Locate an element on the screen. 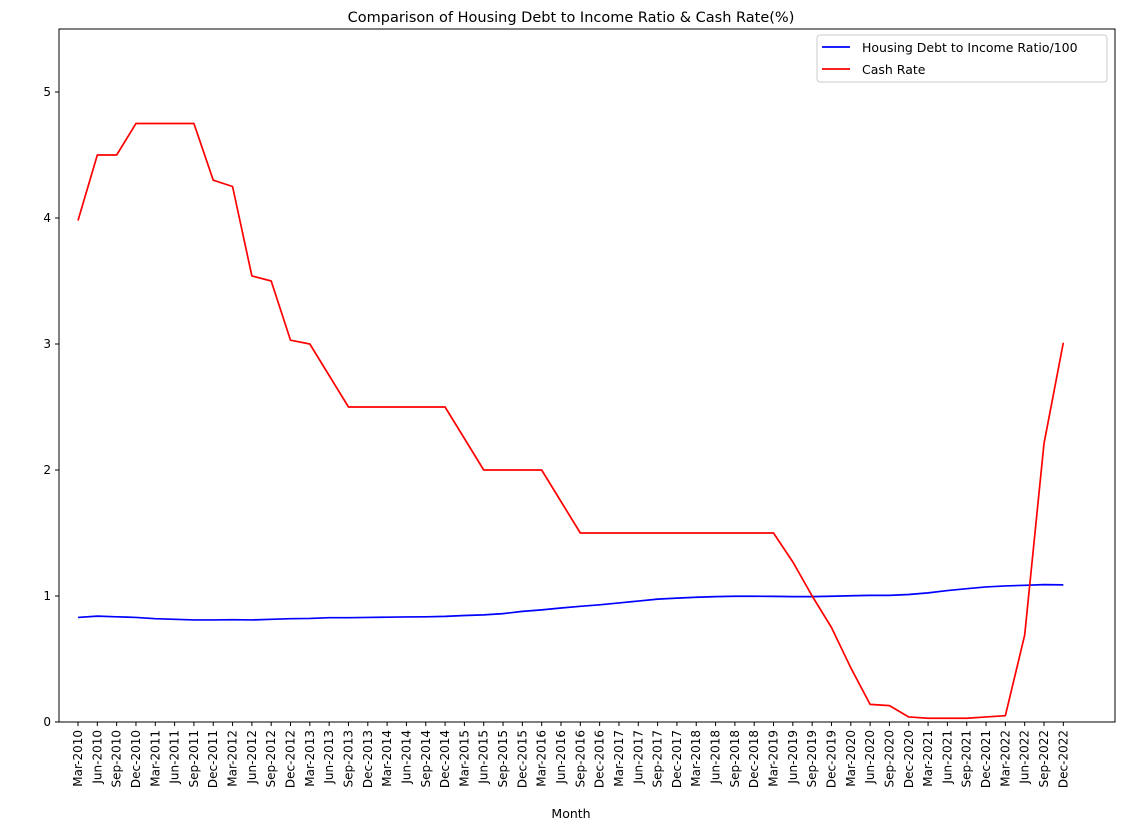 The image size is (1123, 829). x-tick-label: Mar-2018 is located at coordinates (696, 758).